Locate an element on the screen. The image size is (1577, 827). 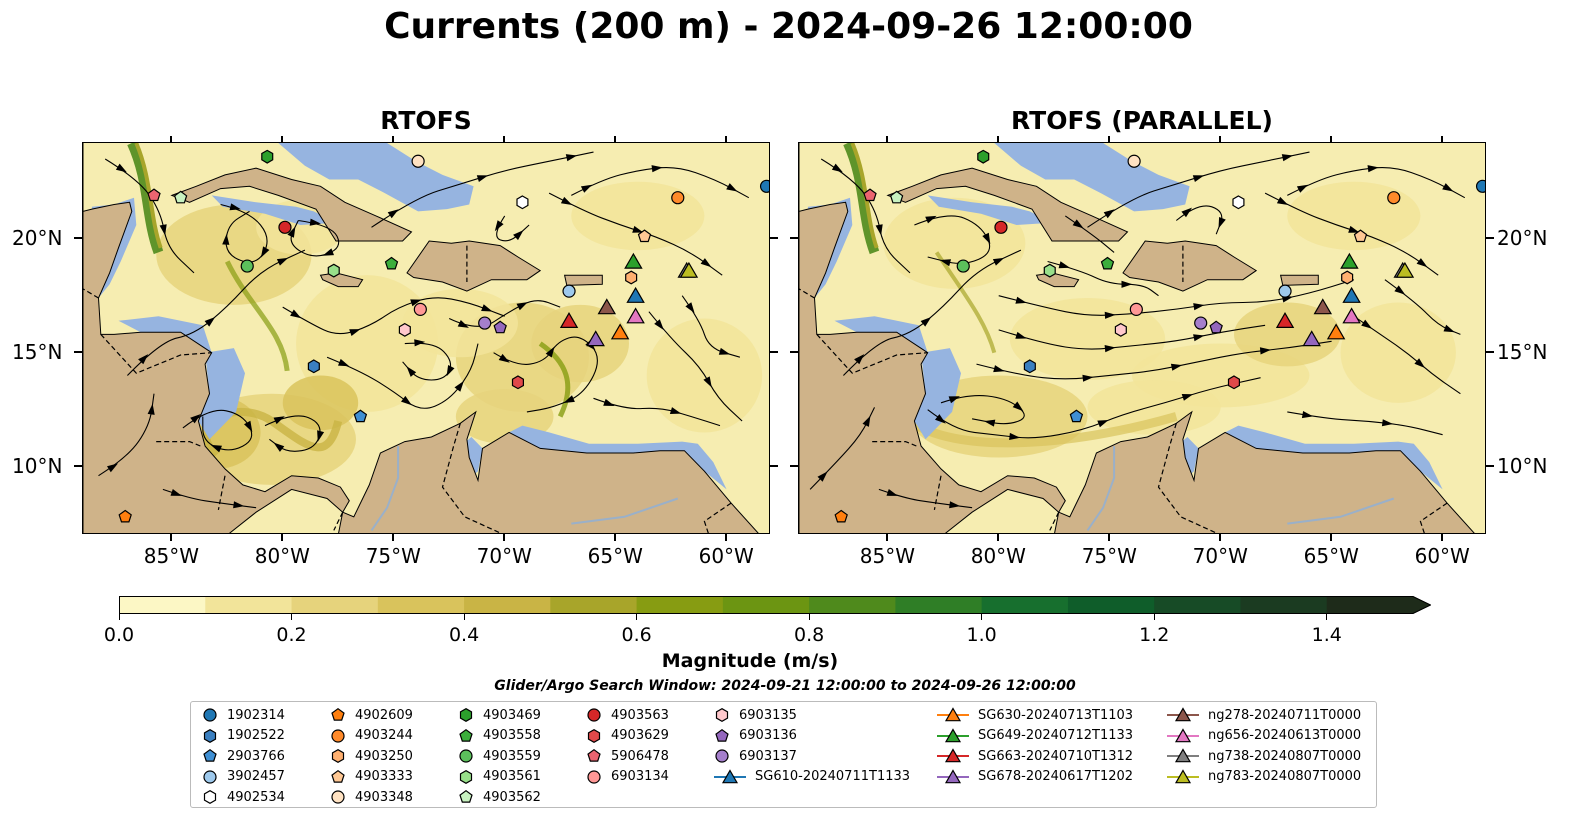
legend-entry: 4903333 is located at coordinates (371, 777).